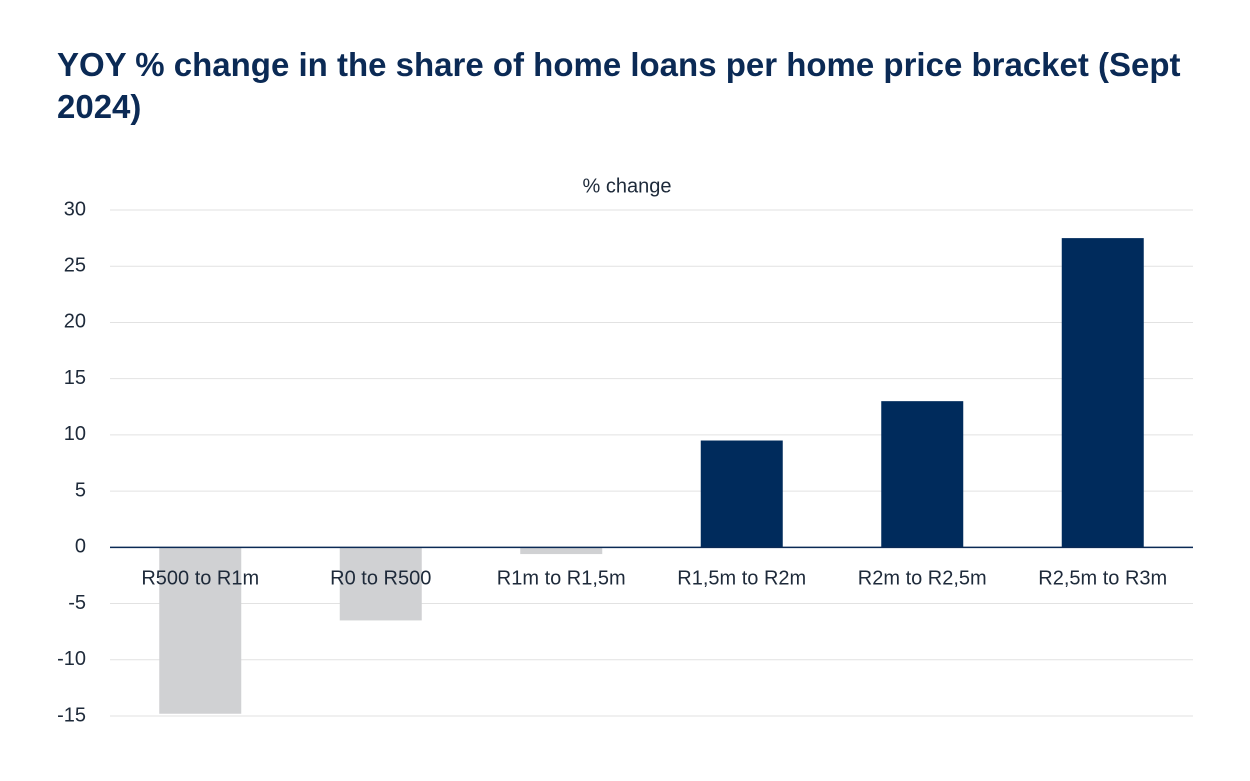  Describe the element at coordinates (922, 579) in the screenshot. I see `x-tick-label: R2m to R2,5m` at that location.